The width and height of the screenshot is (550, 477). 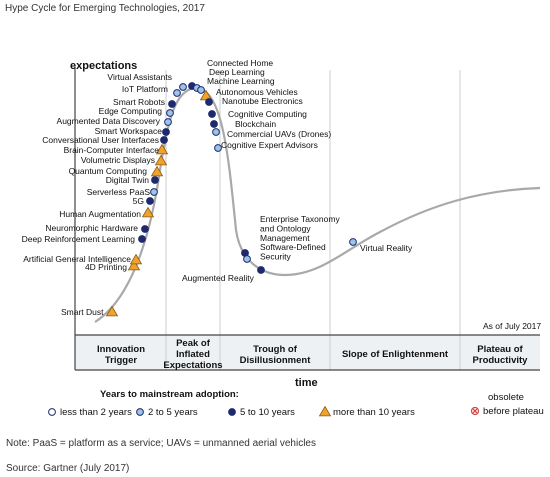 I want to click on technology-label: Connected Home, so click(x=240, y=63).